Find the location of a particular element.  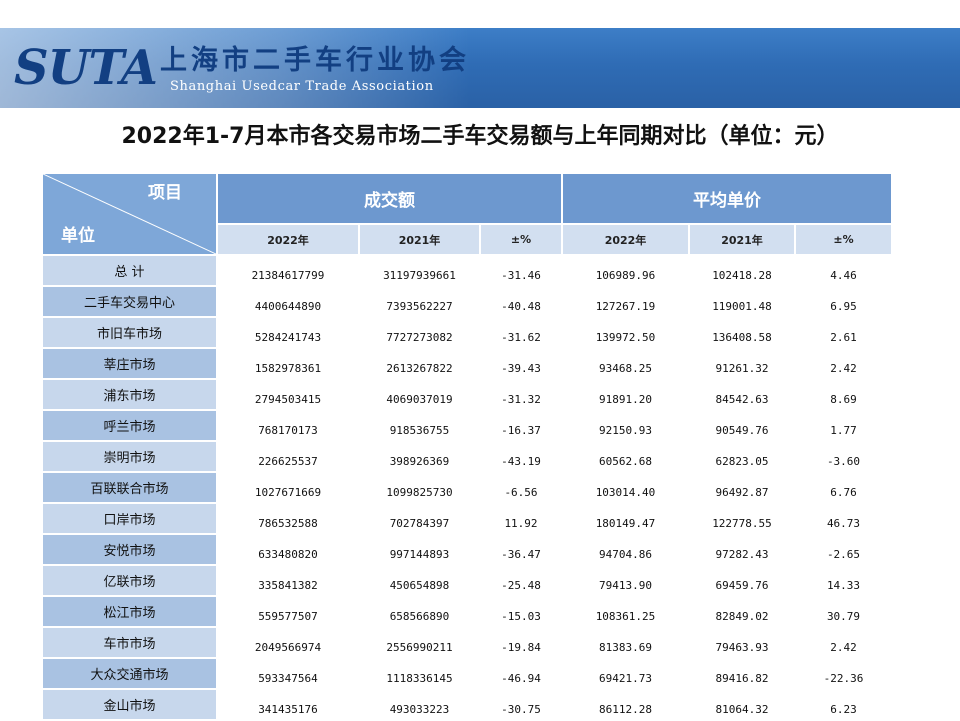

cell-avg-2021: 96492.87 is located at coordinates (742, 487).